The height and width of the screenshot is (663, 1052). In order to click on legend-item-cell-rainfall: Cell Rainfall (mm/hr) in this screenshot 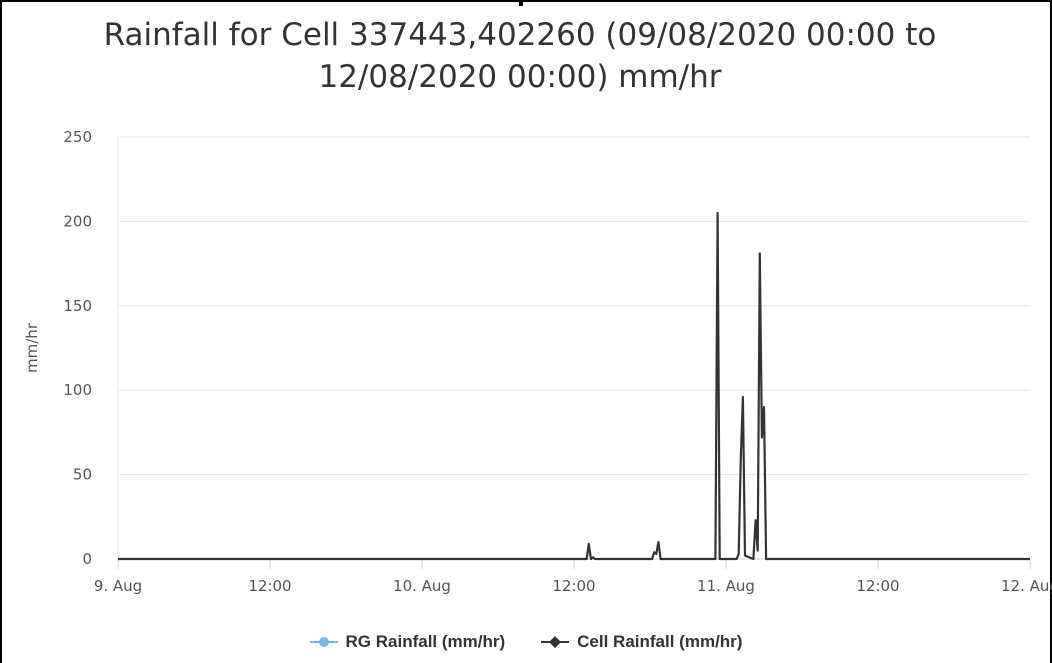, I will do `click(641, 642)`.